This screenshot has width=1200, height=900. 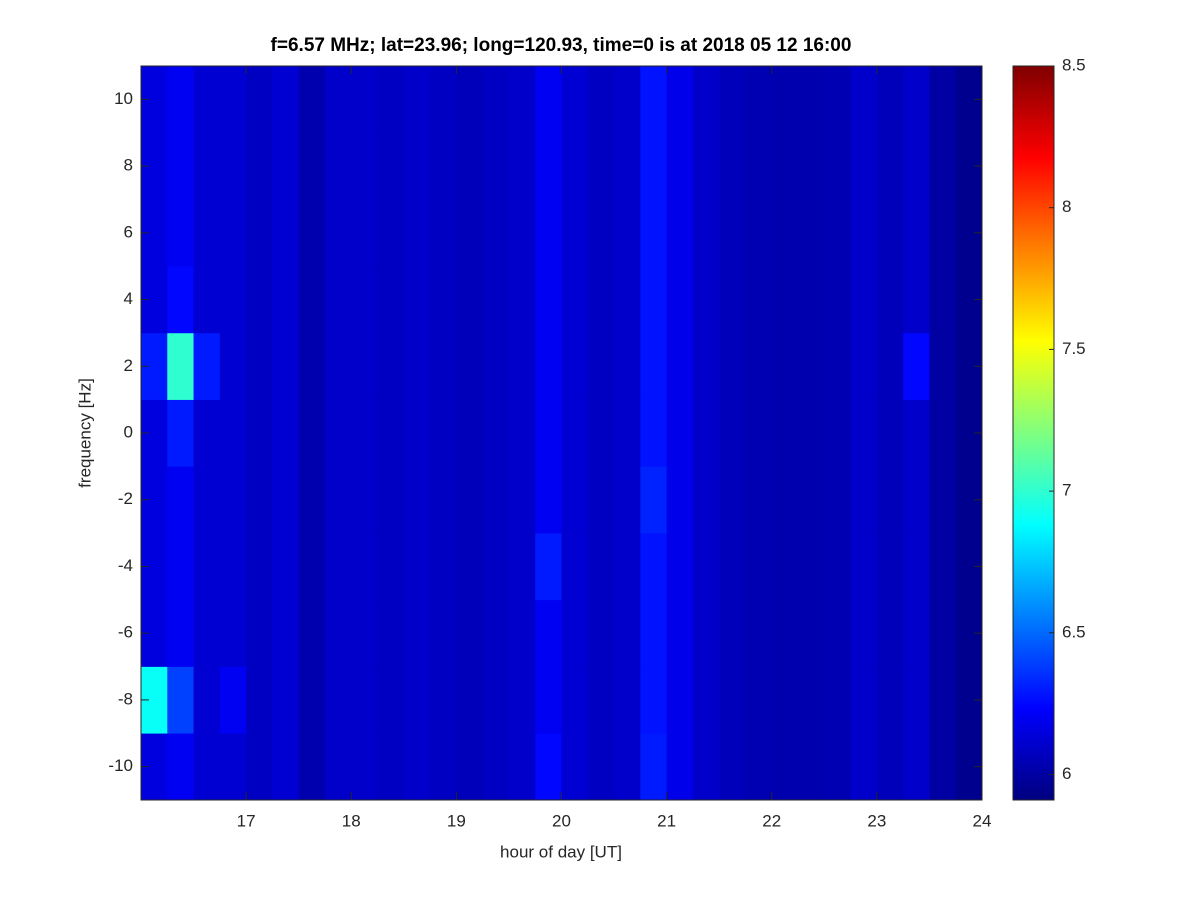 I want to click on y-tick-label: -4, so click(x=125, y=565).